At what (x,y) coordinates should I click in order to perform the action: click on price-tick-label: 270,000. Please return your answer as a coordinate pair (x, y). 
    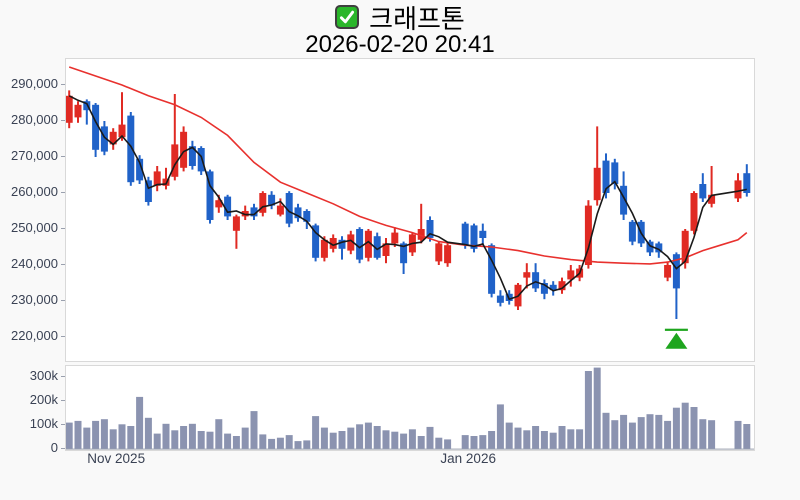
    Looking at the image, I should click on (34, 155).